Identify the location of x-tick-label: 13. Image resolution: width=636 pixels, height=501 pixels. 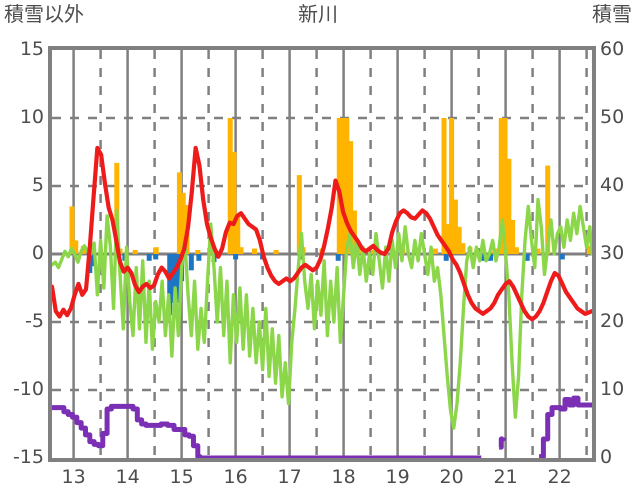
(73, 477).